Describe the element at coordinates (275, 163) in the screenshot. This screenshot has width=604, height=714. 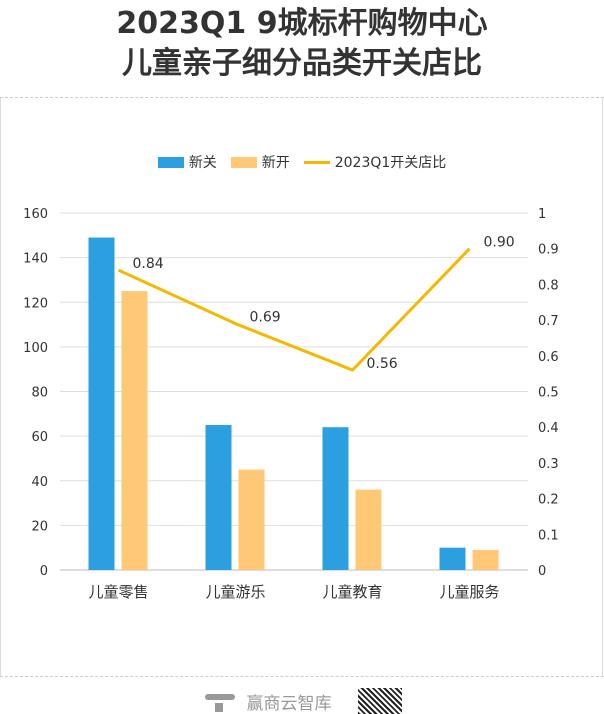
I see `legend-label-open: 新开` at that location.